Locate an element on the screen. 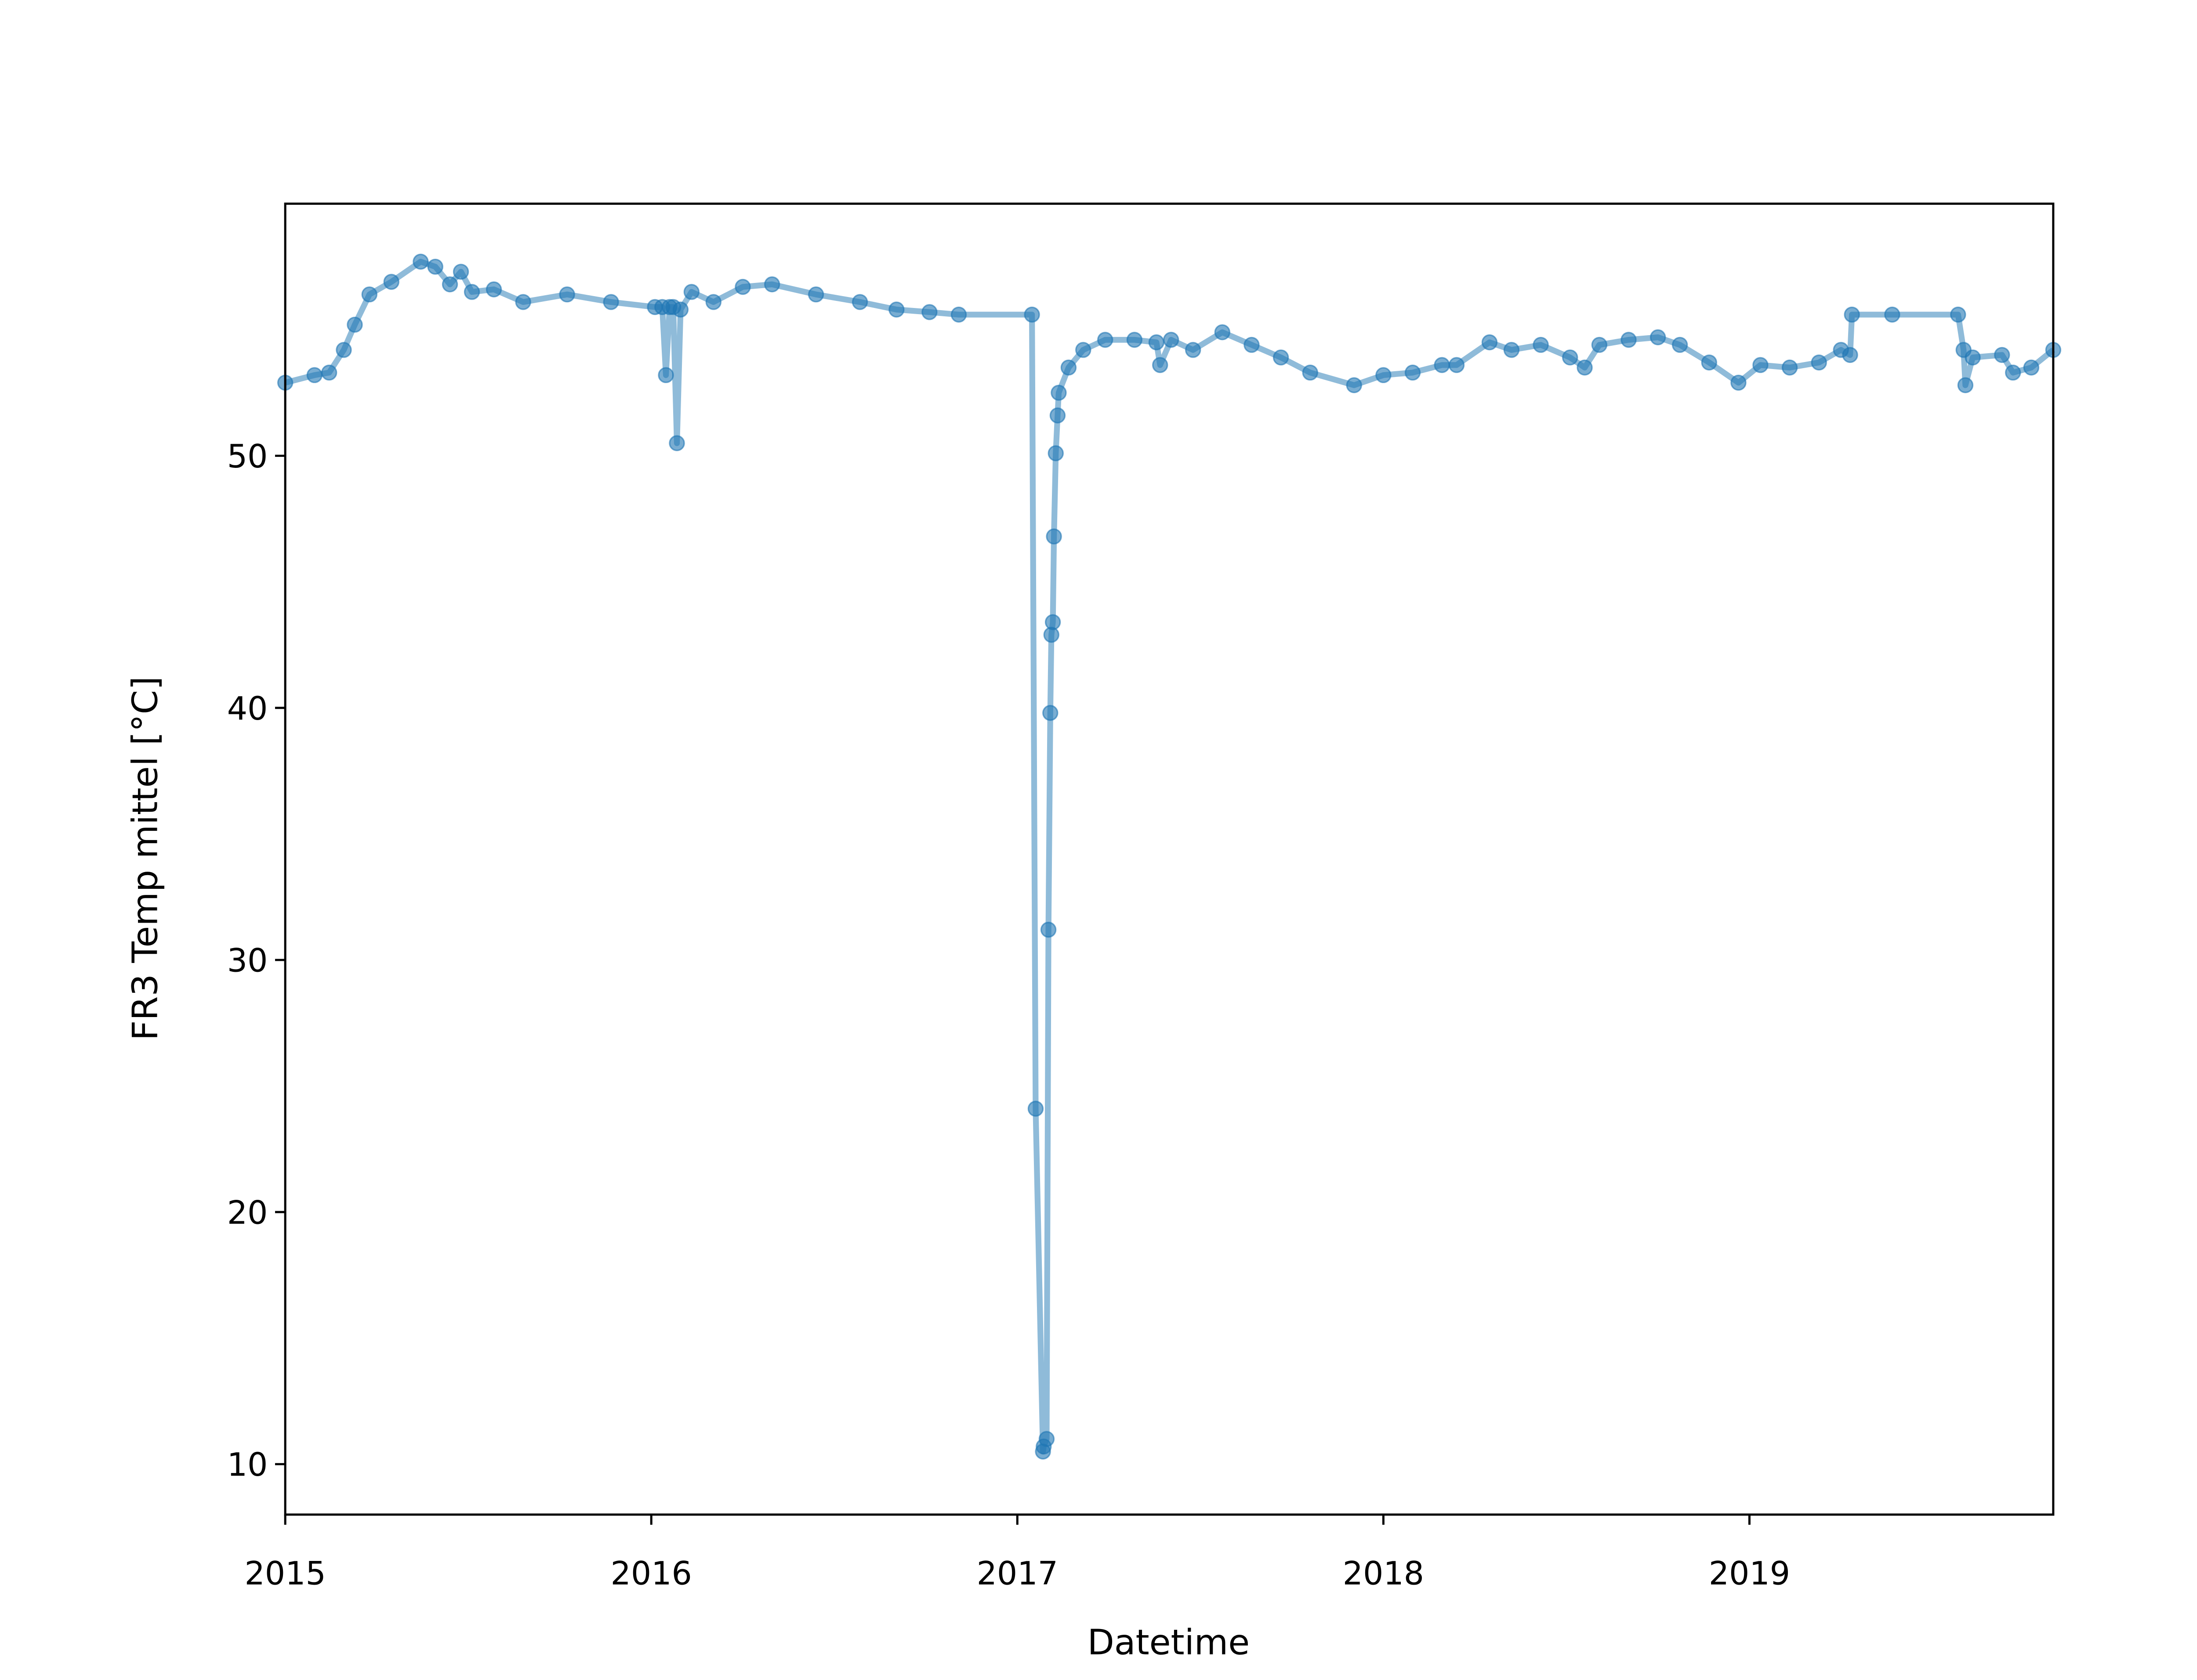 This screenshot has width=2197, height=1680. y-axis-label: FR3 Temp mittel [°C] is located at coordinates (146, 858).